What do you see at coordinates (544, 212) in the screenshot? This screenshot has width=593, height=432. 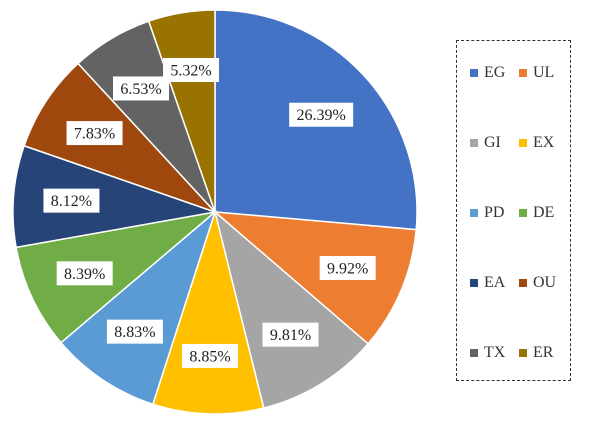 I see `legend-label: DE` at bounding box center [544, 212].